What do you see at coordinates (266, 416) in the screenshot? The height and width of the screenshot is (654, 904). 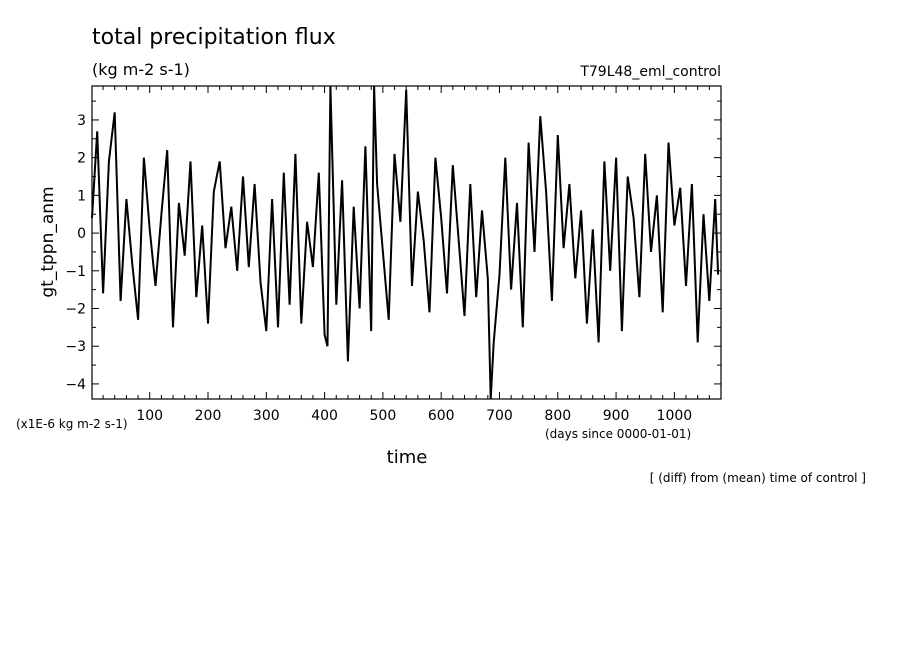 I see `x-tick-label: 300` at bounding box center [266, 416].